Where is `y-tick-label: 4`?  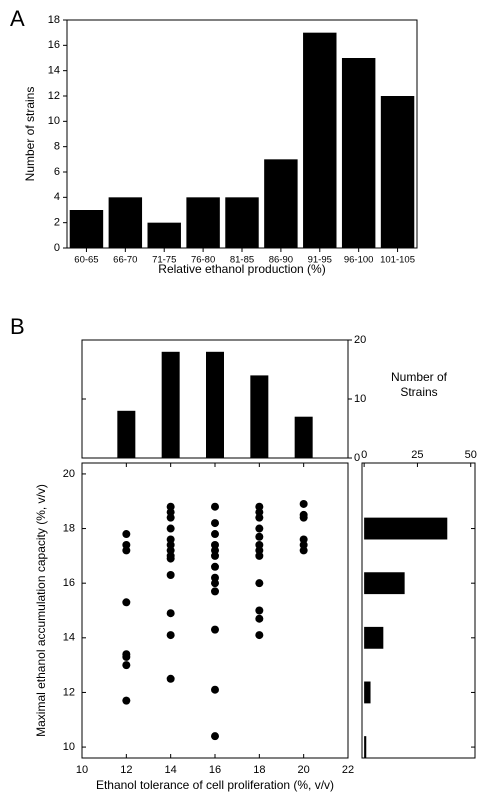
y-tick-label: 4 is located at coordinates (57, 197).